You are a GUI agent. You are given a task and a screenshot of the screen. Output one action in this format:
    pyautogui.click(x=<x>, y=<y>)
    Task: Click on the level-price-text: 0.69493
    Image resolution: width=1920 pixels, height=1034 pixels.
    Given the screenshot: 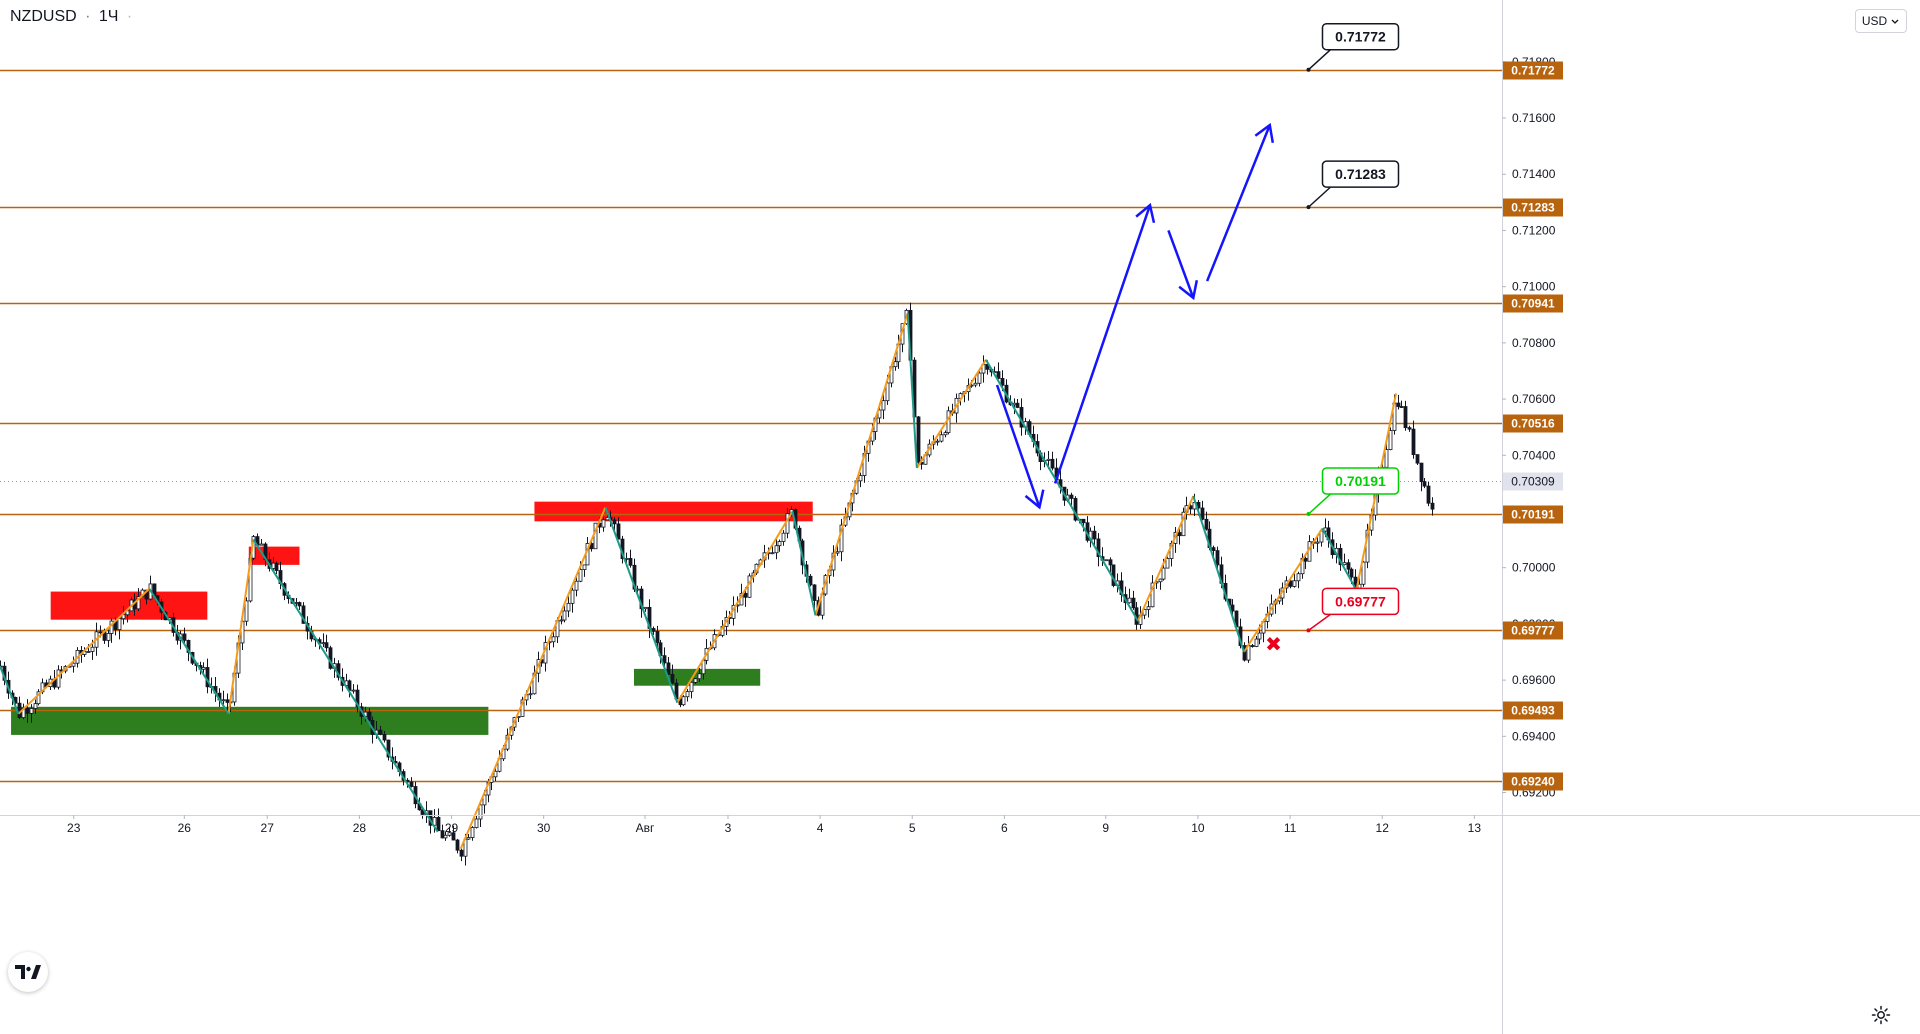 What is the action you would take?
    pyautogui.click(x=1533, y=711)
    